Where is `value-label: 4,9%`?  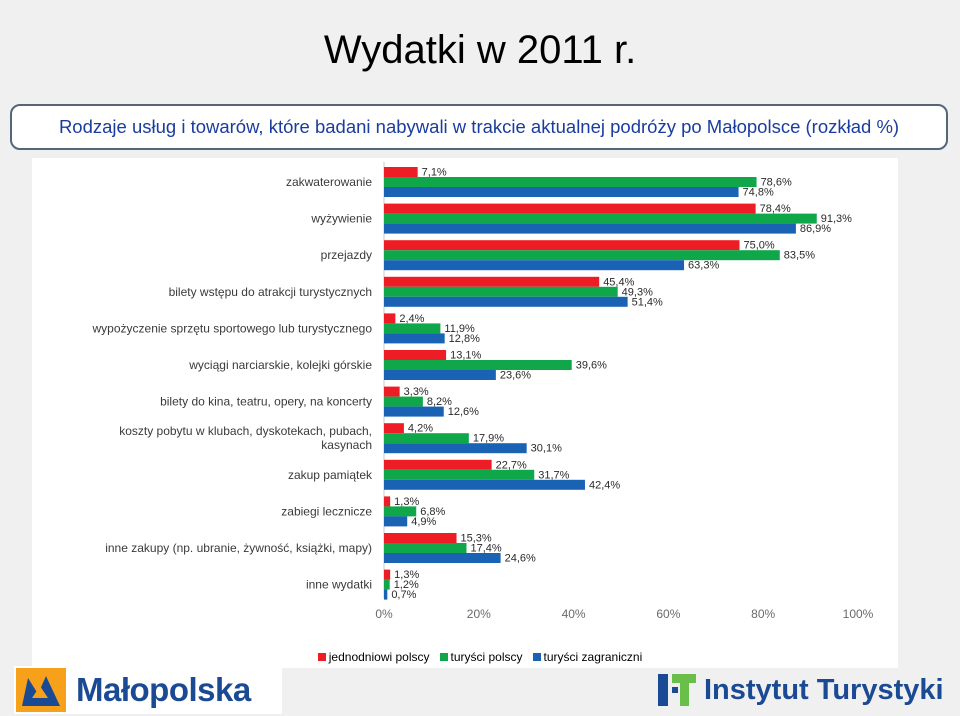
value-label: 4,9% is located at coordinates (423, 522).